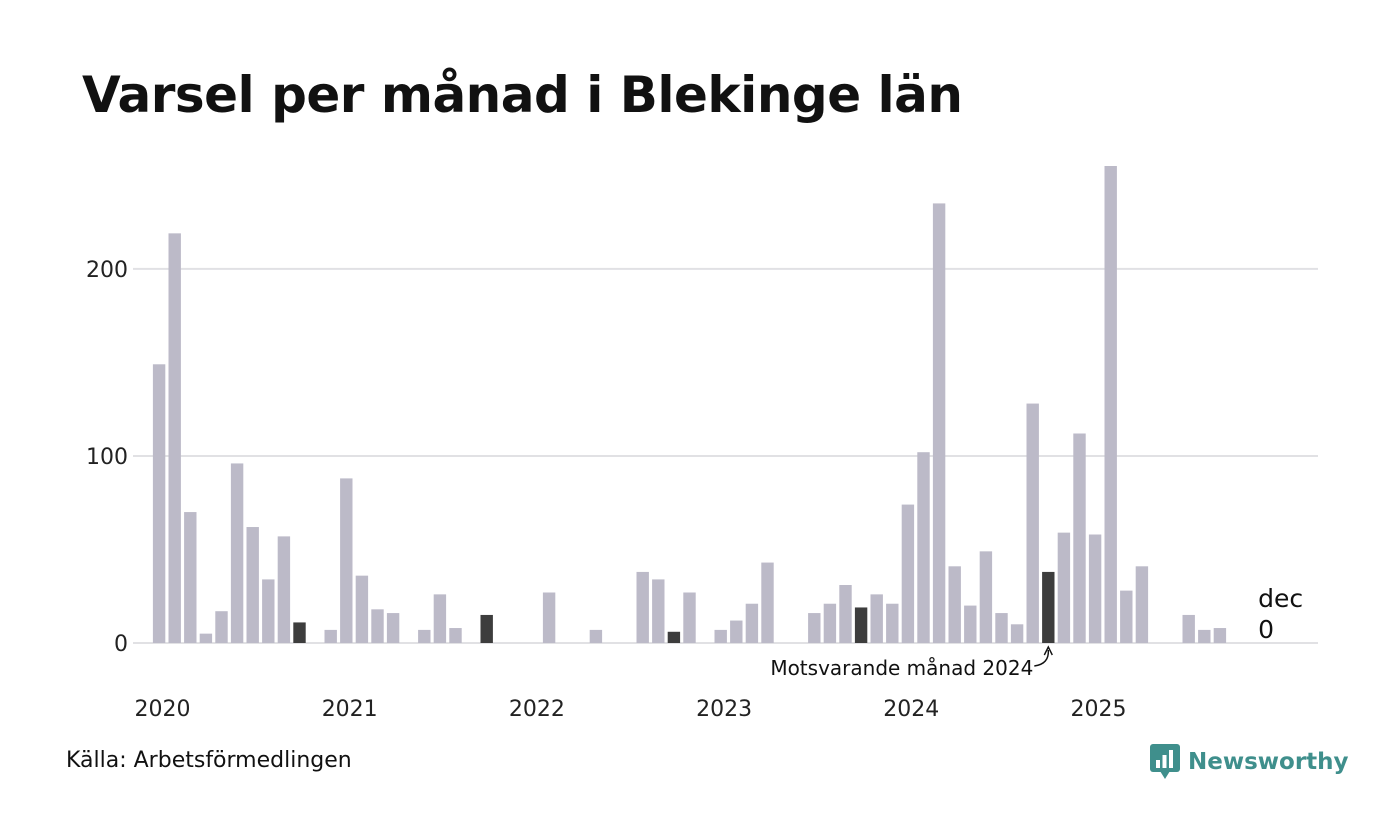 The image size is (1400, 840). I want to click on annotation-arrow-head, so click(1048, 650).